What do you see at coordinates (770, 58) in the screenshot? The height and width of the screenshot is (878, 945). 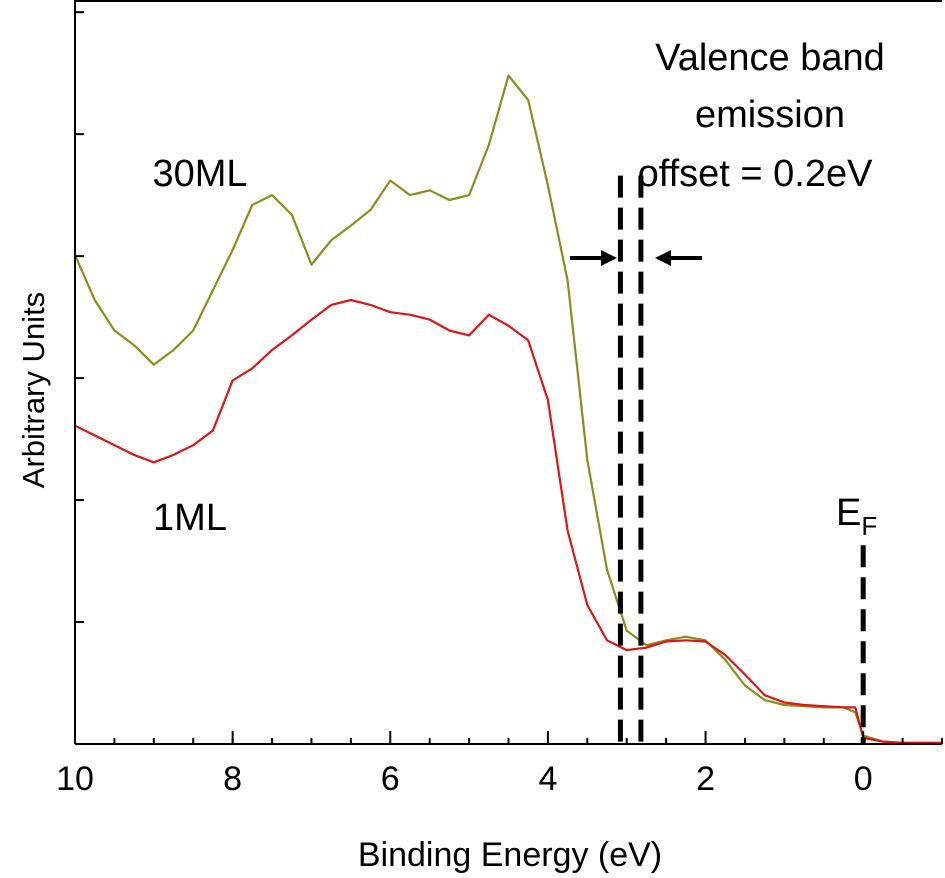 I see `annotation: Valence band` at bounding box center [770, 58].